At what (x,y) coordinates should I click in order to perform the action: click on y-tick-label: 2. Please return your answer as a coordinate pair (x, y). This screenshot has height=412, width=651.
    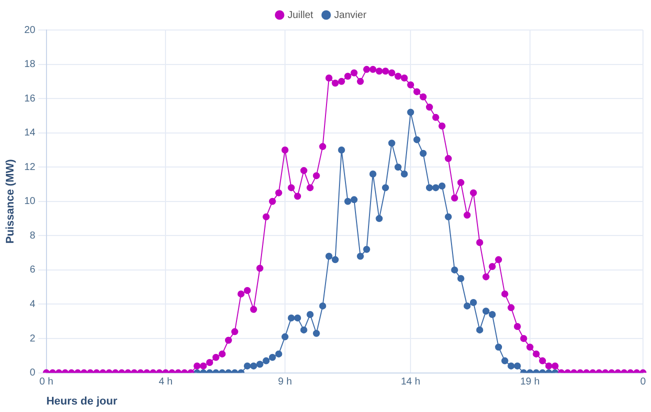
    Looking at the image, I should click on (33, 338).